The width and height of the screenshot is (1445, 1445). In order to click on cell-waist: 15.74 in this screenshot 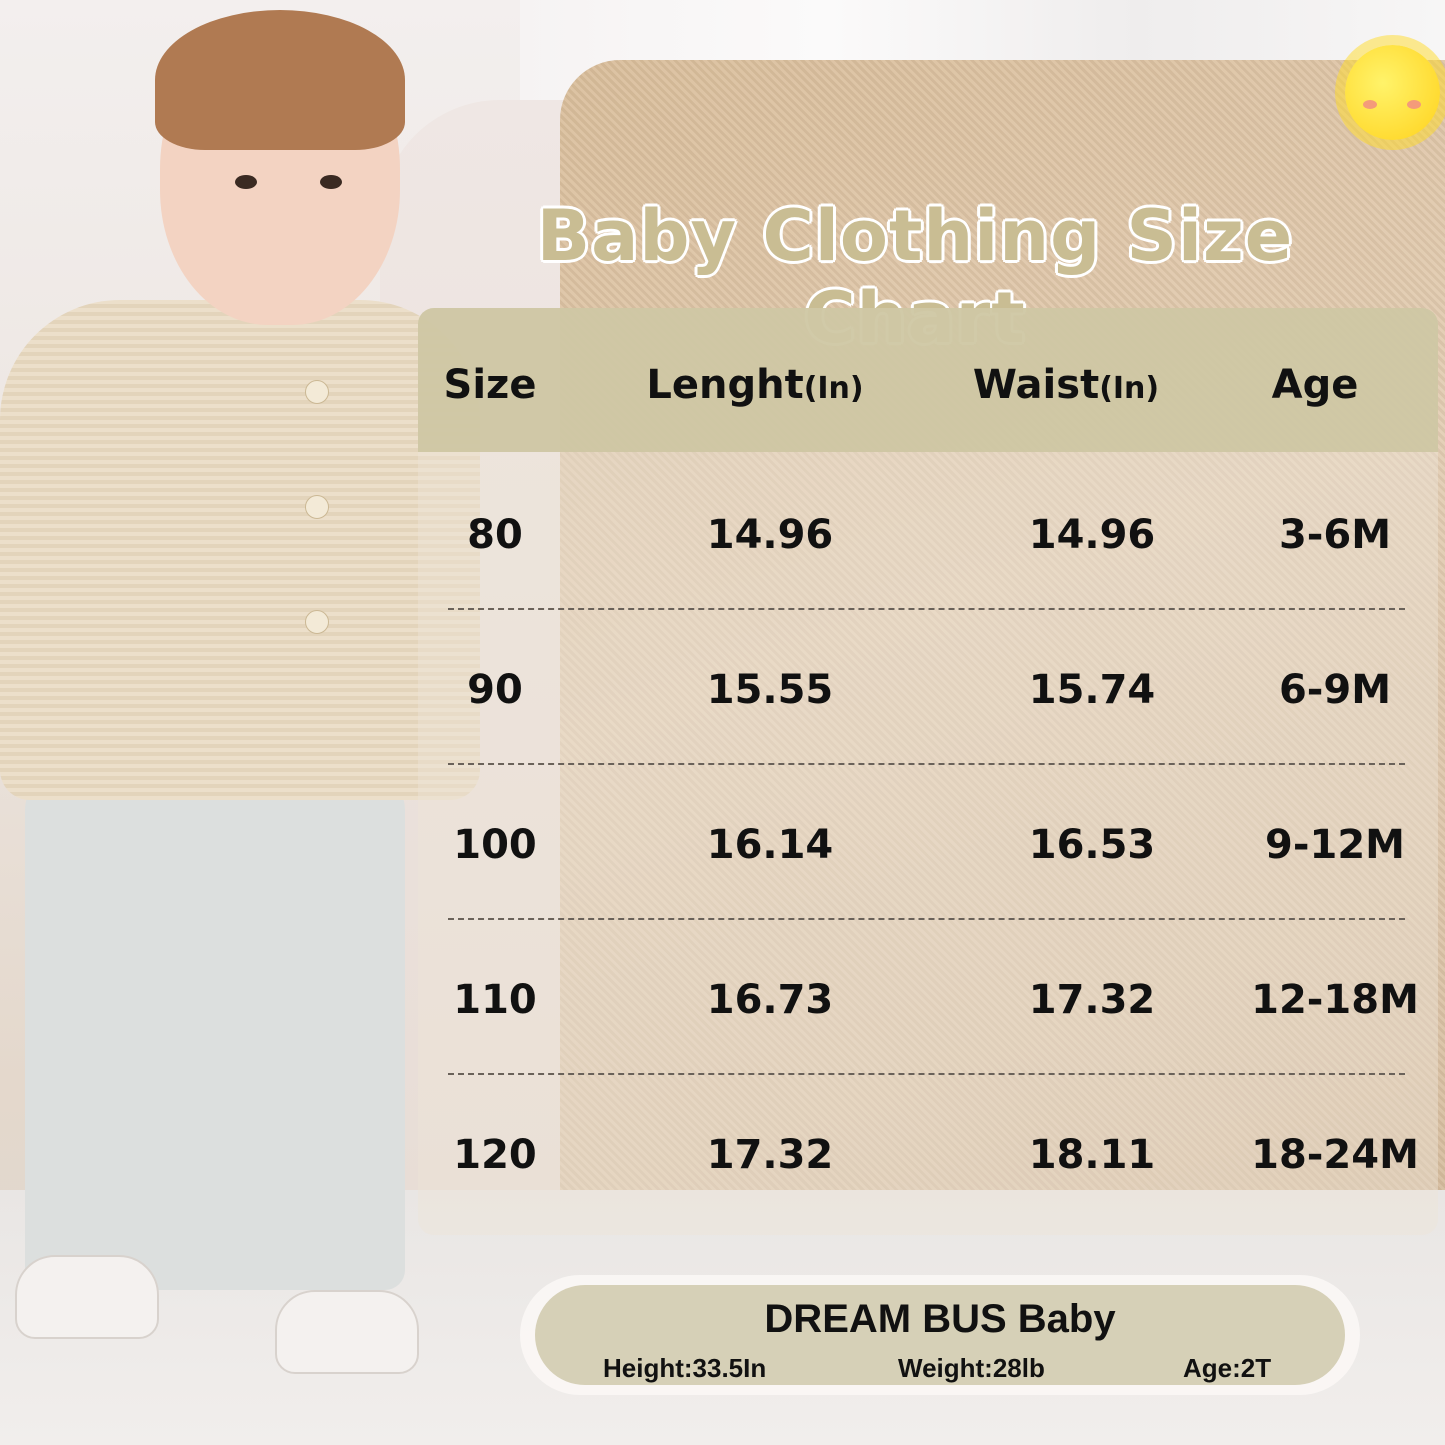, I will do `click(1092, 690)`.